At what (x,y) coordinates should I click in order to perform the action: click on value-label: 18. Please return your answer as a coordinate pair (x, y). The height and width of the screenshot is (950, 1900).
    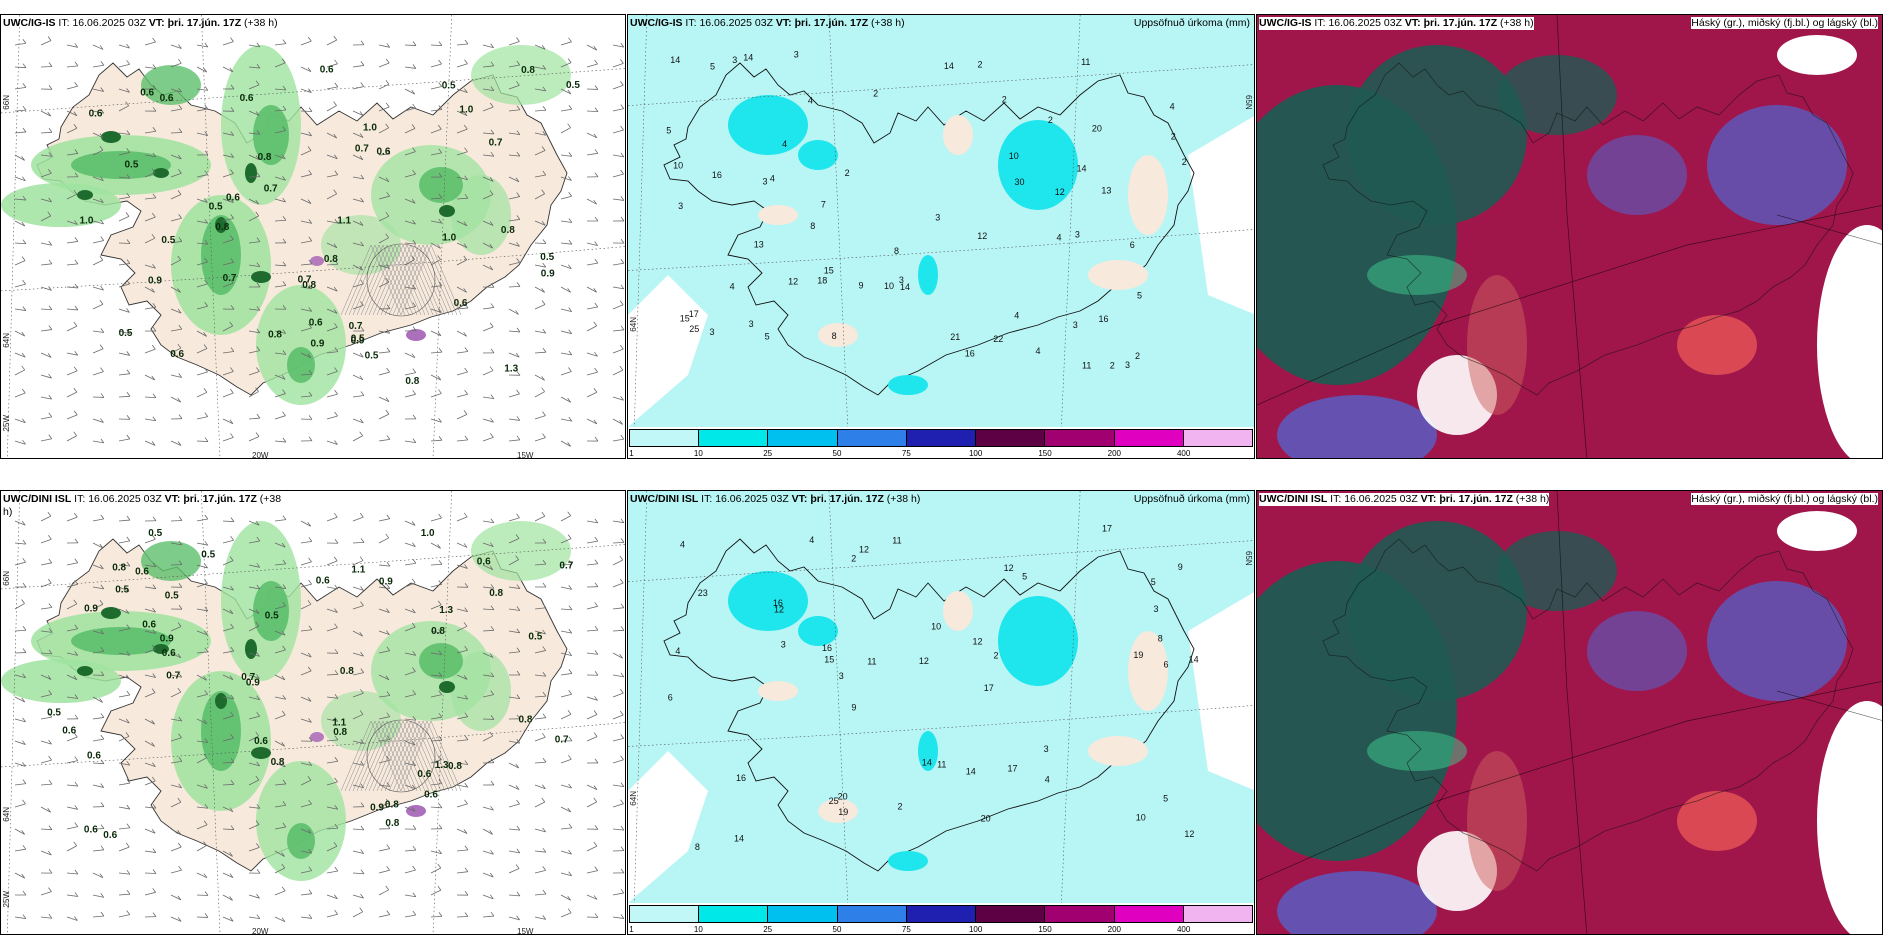
    Looking at the image, I should click on (822, 280).